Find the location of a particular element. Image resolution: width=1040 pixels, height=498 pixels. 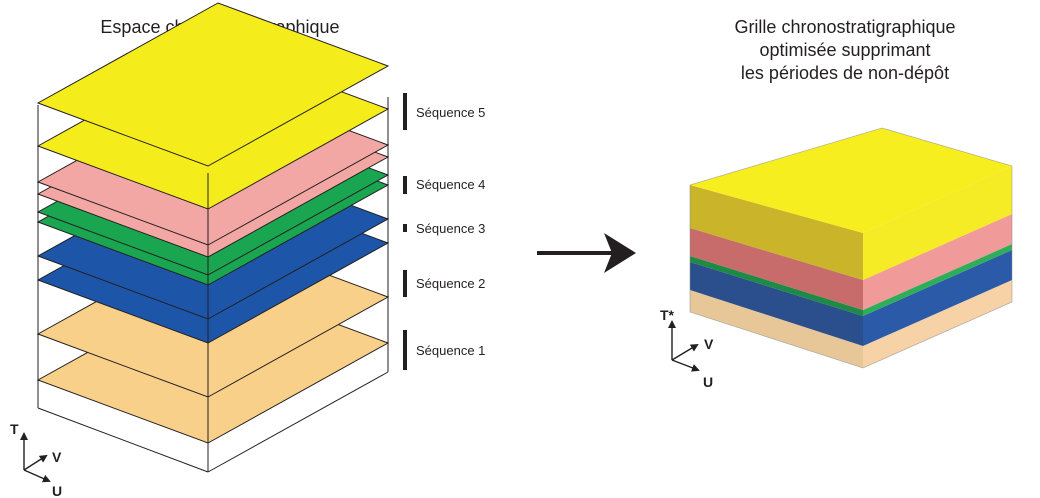

right-left-face-blue is located at coordinates (776, 304).